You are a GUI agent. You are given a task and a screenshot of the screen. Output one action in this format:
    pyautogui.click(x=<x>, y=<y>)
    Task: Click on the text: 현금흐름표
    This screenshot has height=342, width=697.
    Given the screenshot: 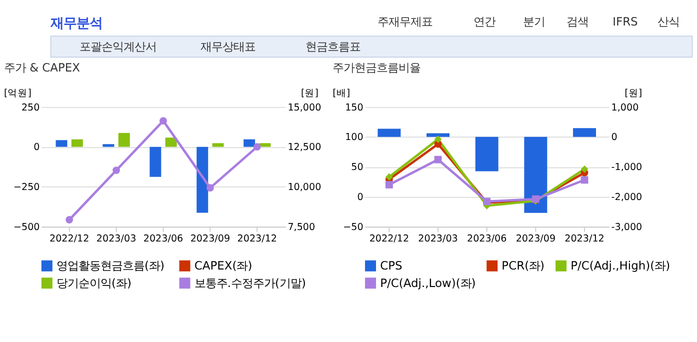 What is the action you would take?
    pyautogui.click(x=333, y=46)
    